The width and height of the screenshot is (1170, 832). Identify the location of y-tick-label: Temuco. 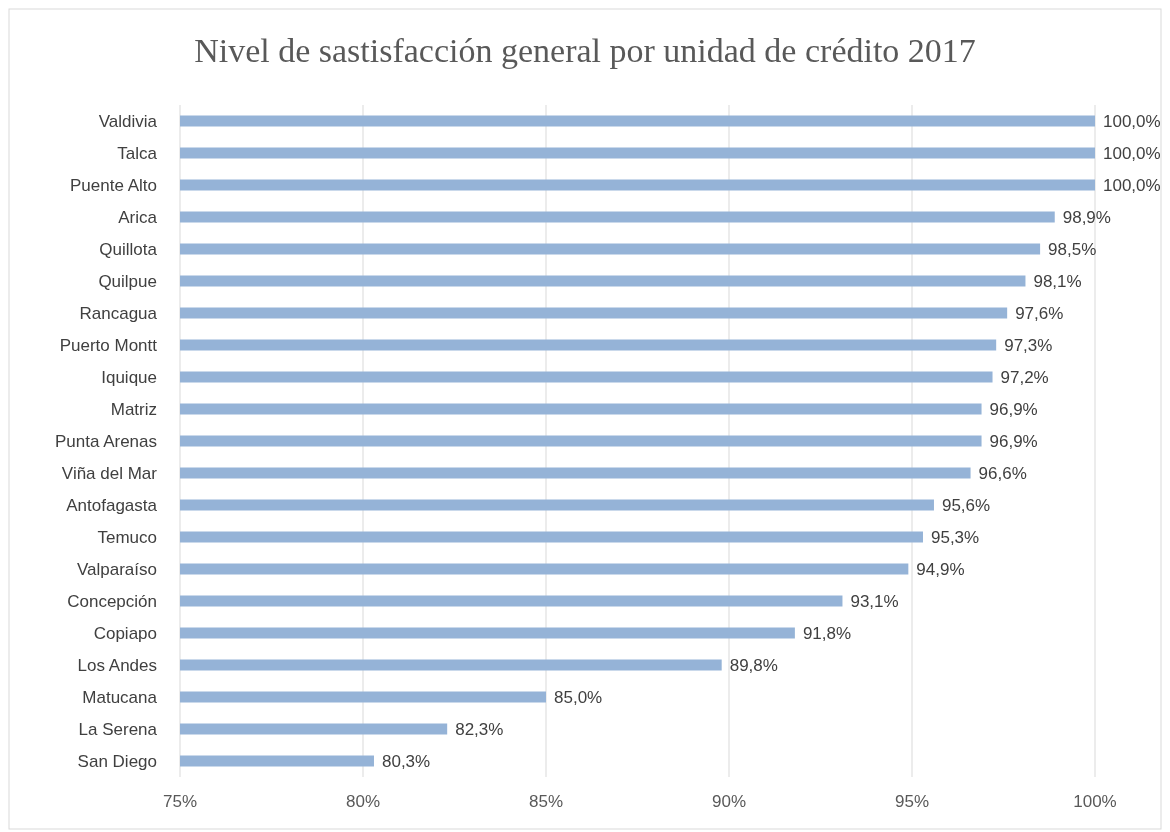
(127, 537).